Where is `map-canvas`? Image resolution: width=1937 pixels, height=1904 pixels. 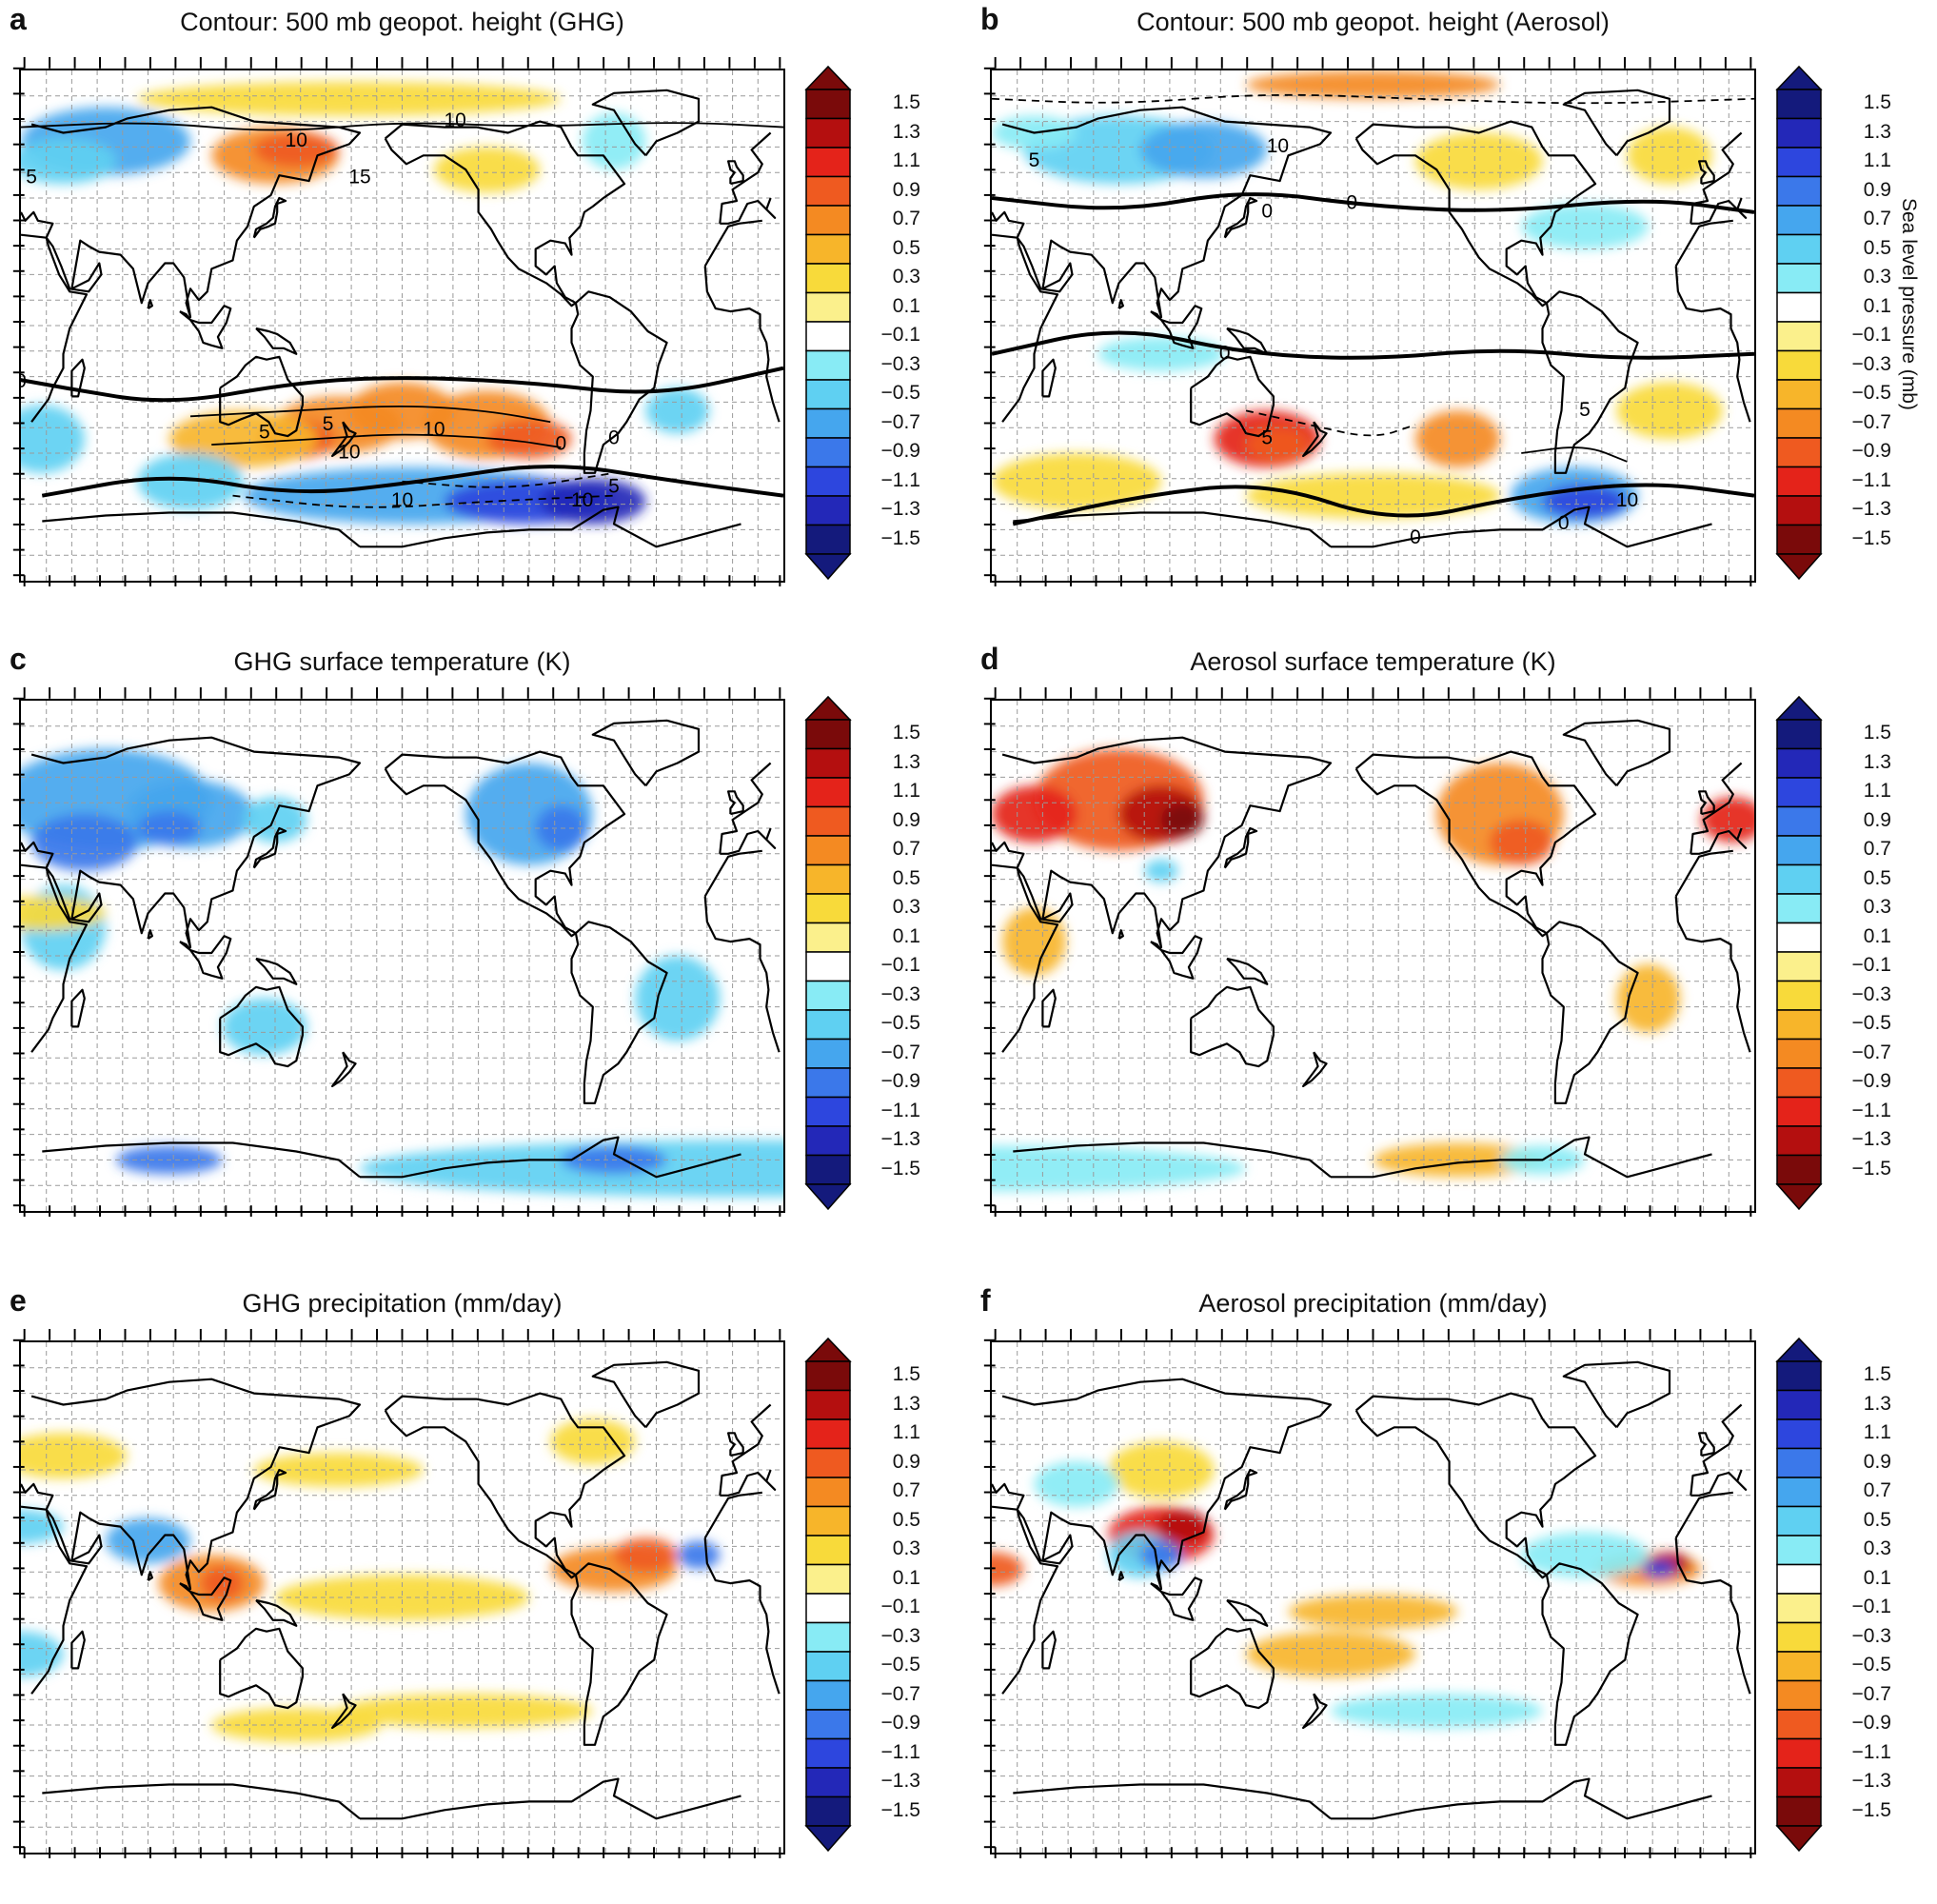 map-canvas is located at coordinates (402, 956).